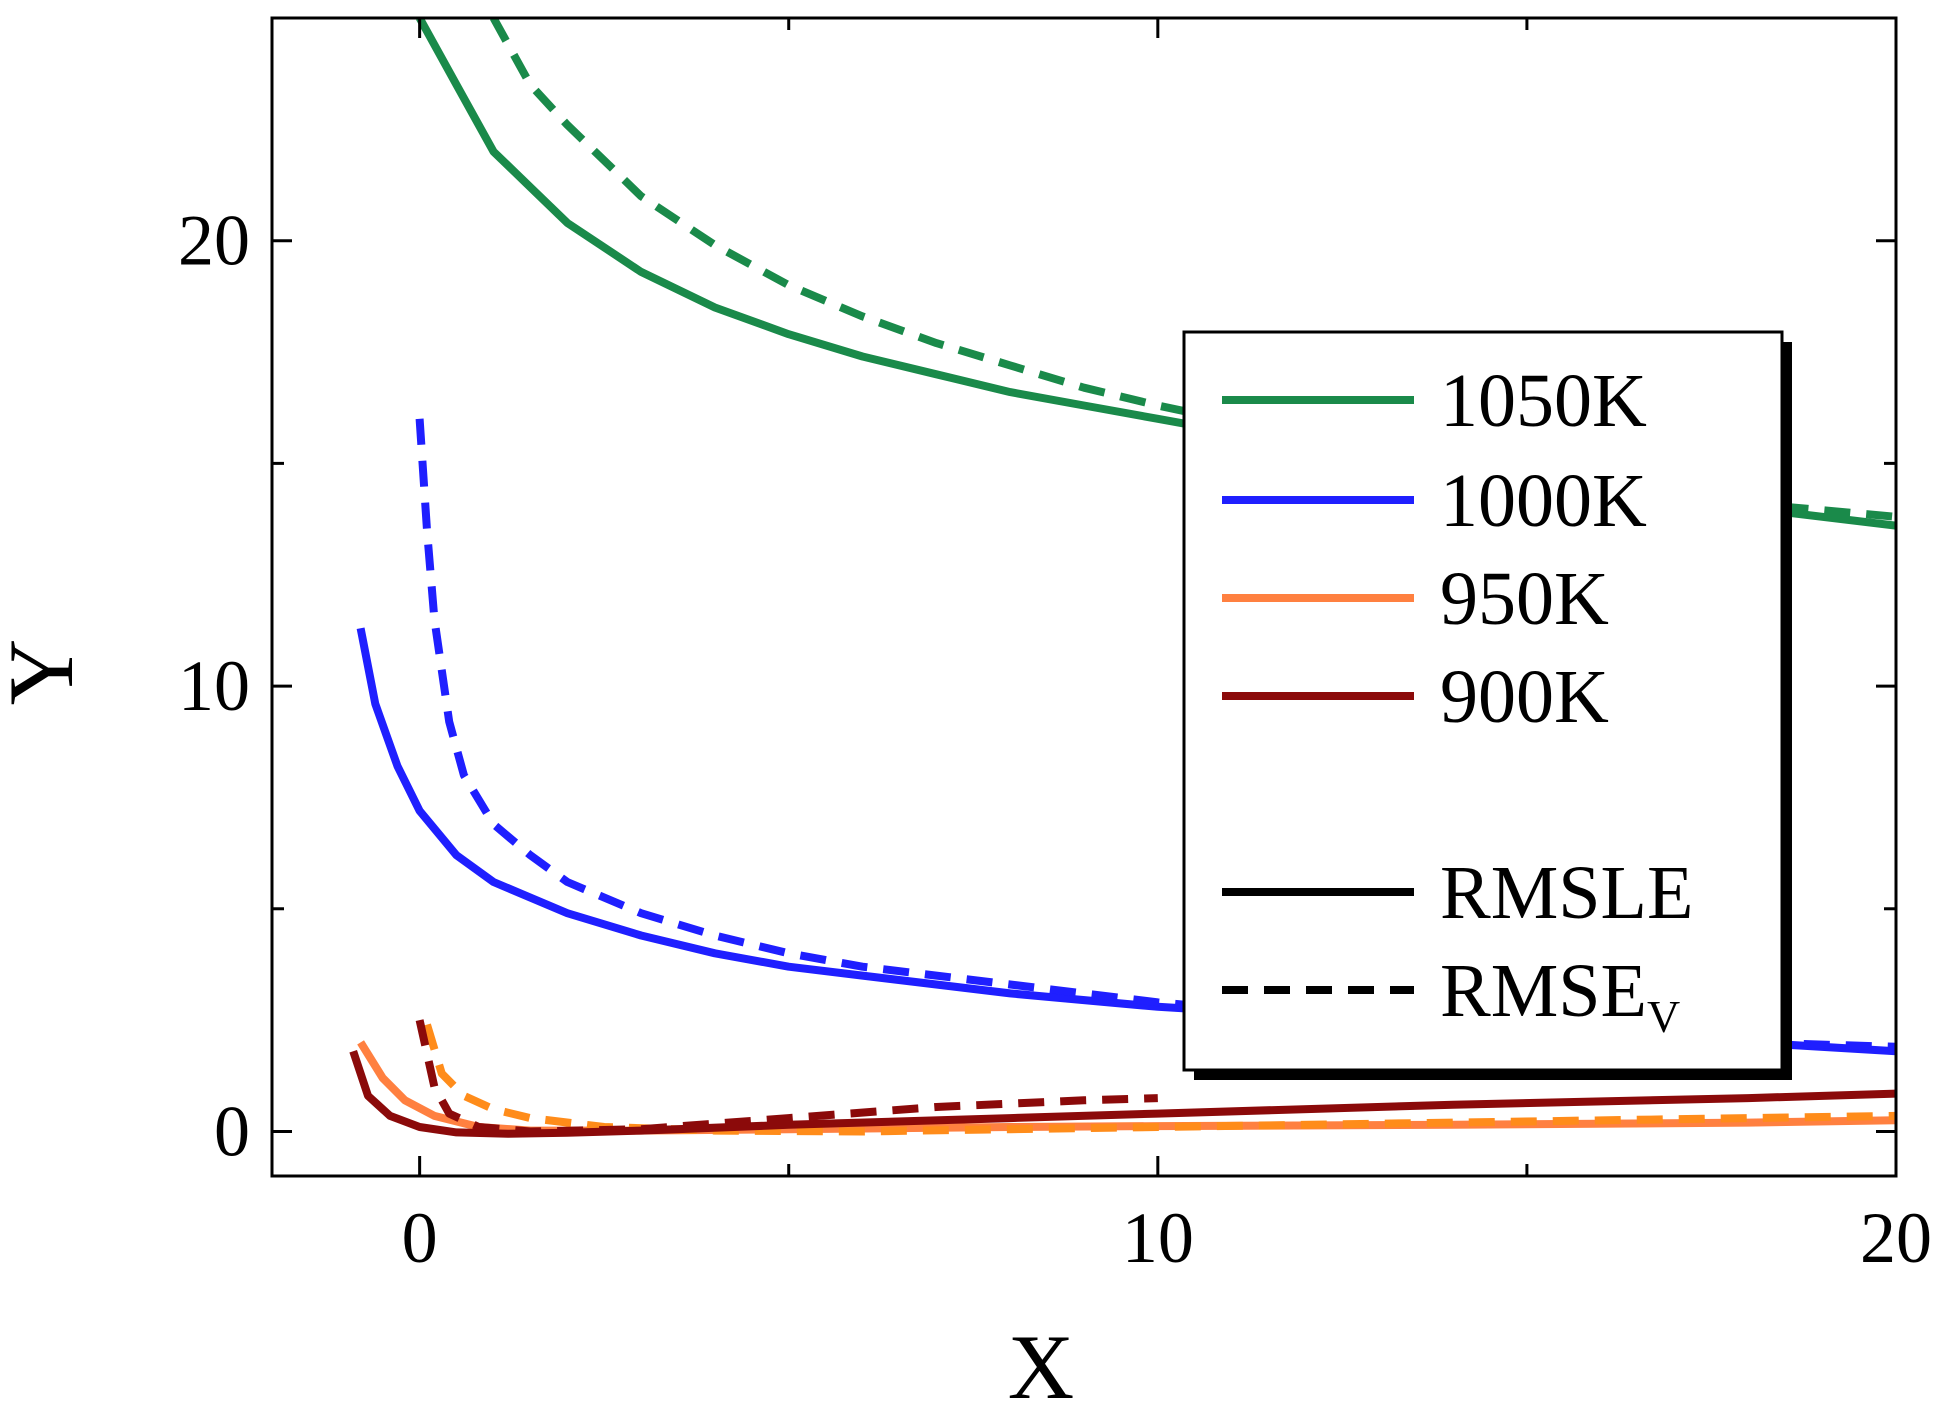  I want to click on legend-label-1000k: 1000K, so click(1543, 501).